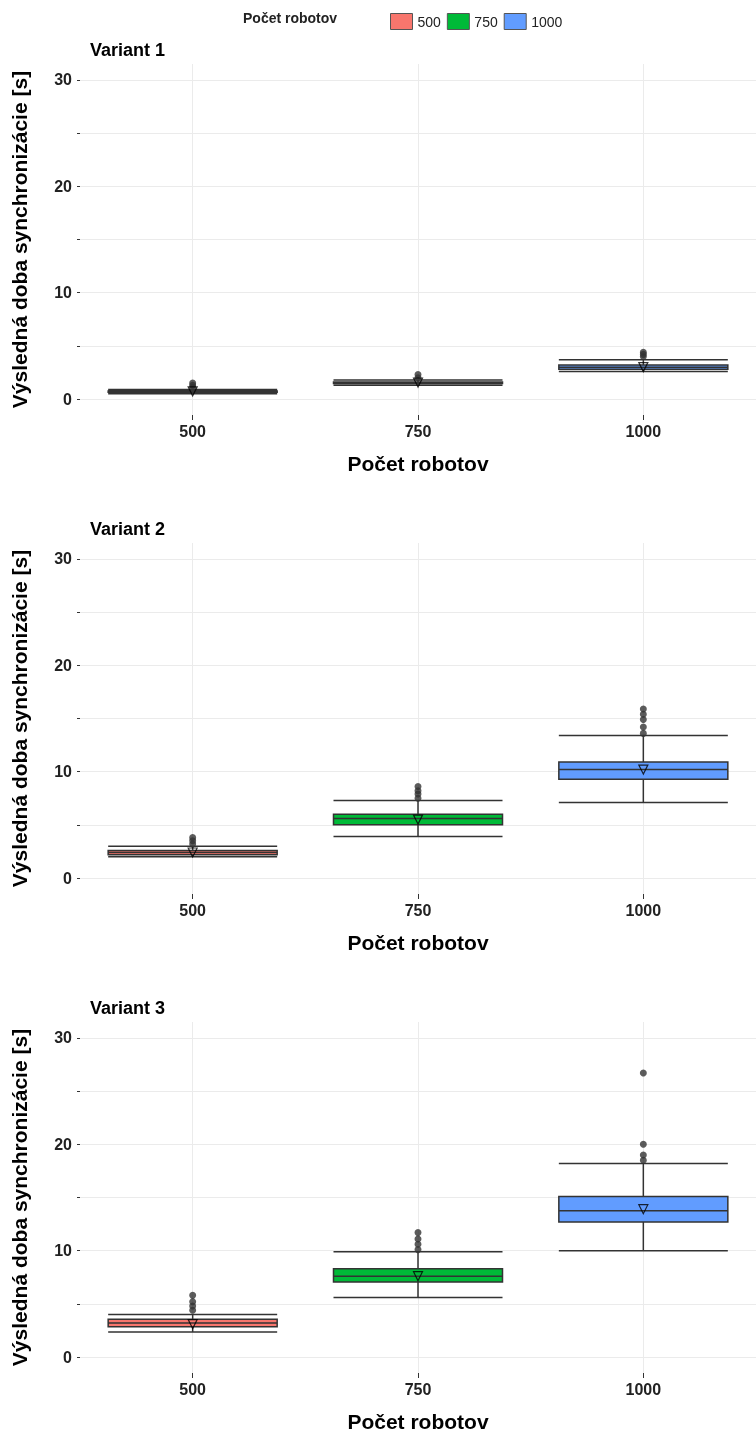  I want to click on legend-label: 750, so click(486, 21).